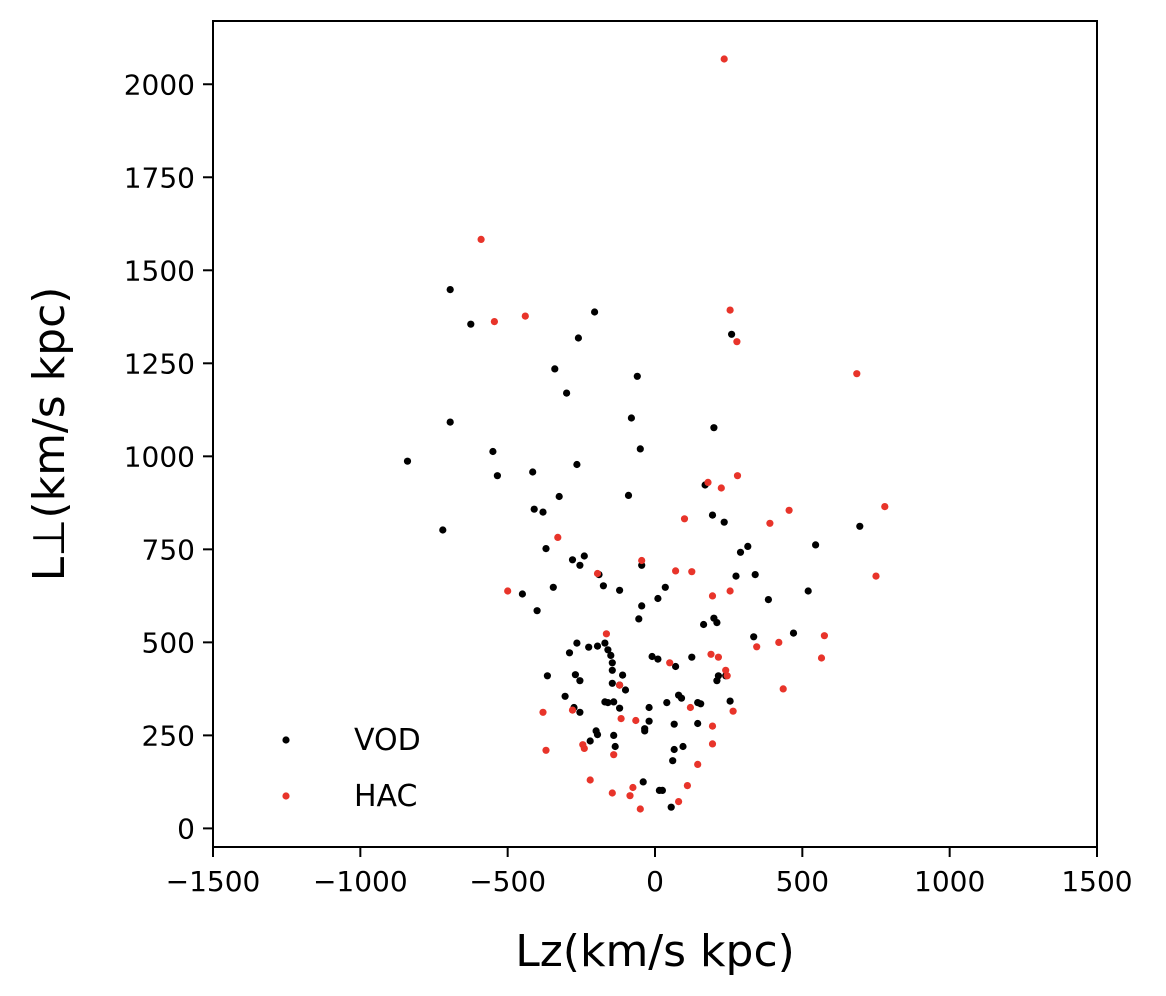  I want to click on y-tick-label: 1500, so click(159, 270).